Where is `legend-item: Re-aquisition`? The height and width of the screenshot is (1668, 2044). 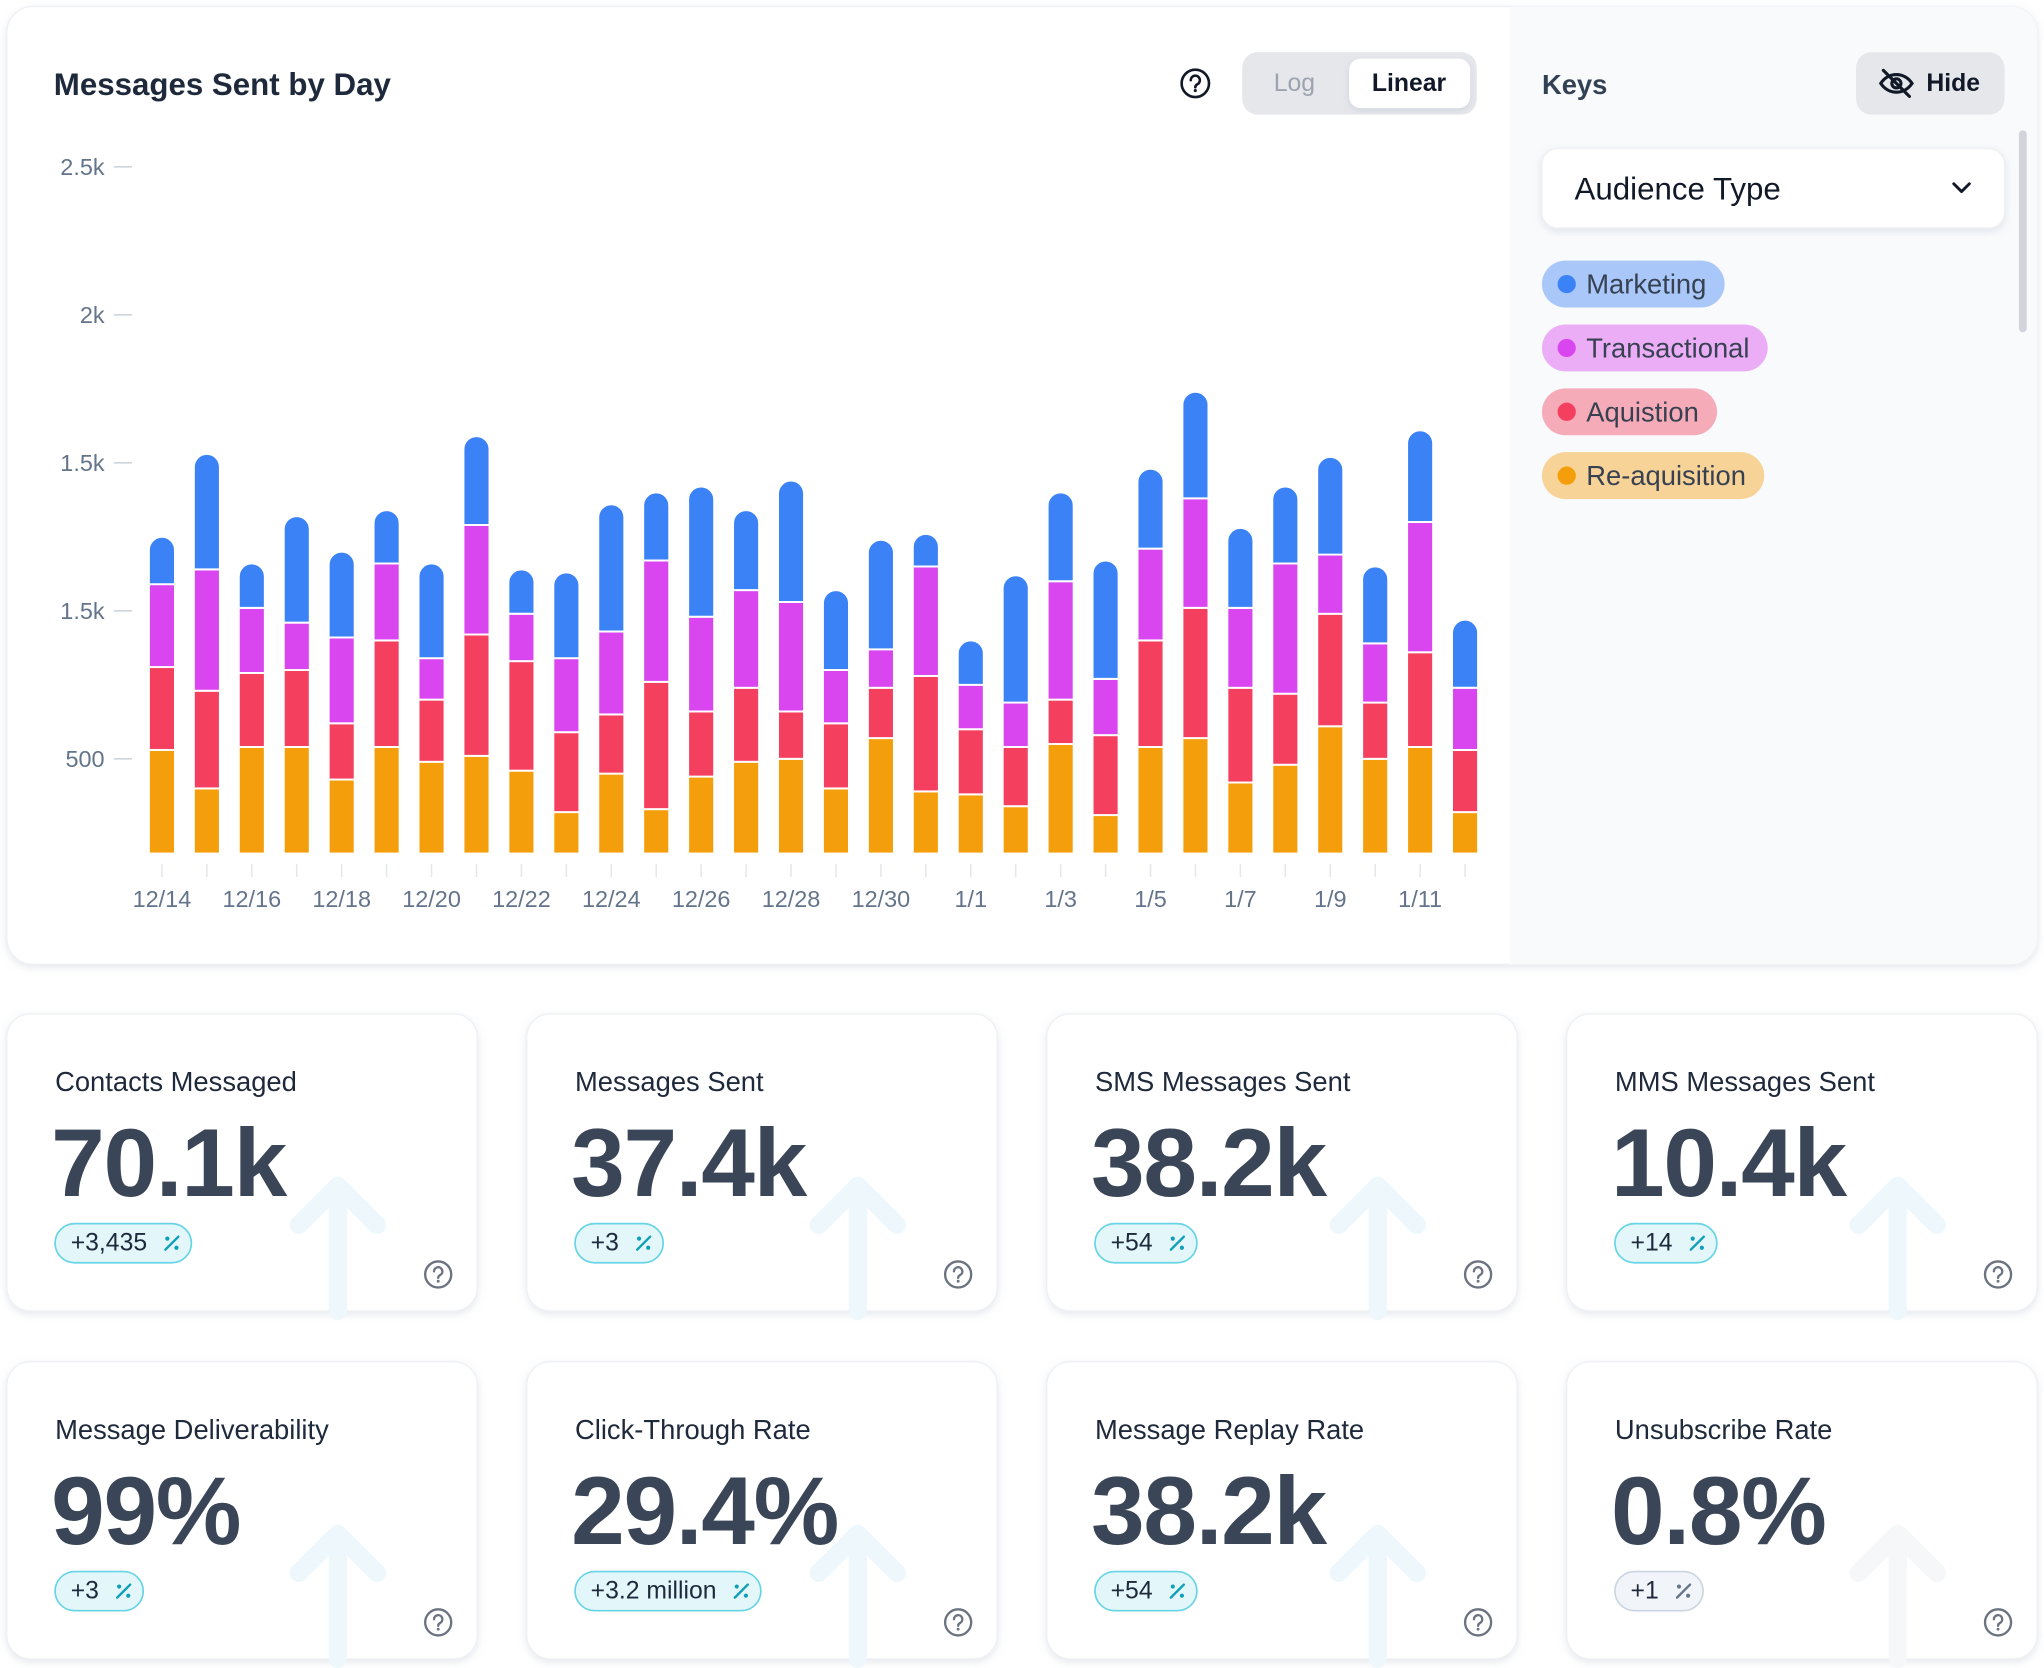
legend-item: Re-aquisition is located at coordinates (1653, 476).